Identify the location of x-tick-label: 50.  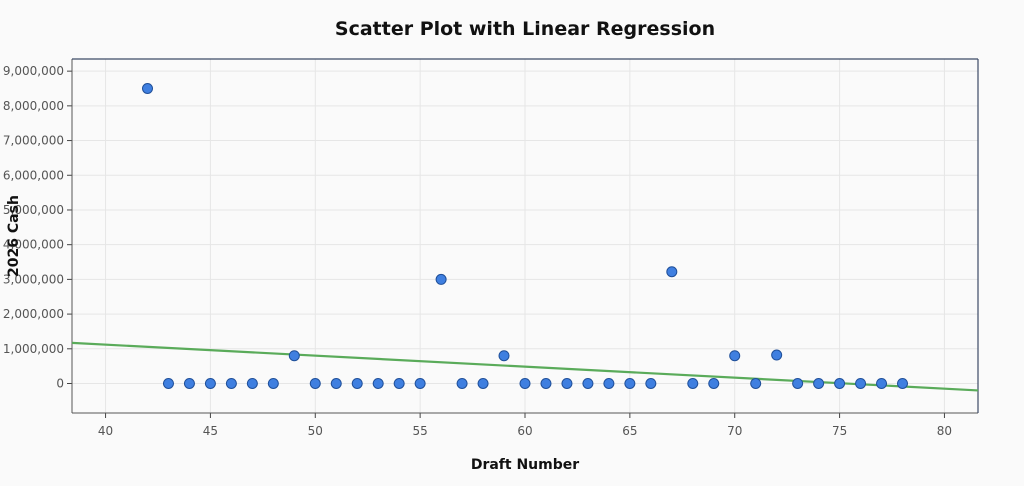
(315, 431).